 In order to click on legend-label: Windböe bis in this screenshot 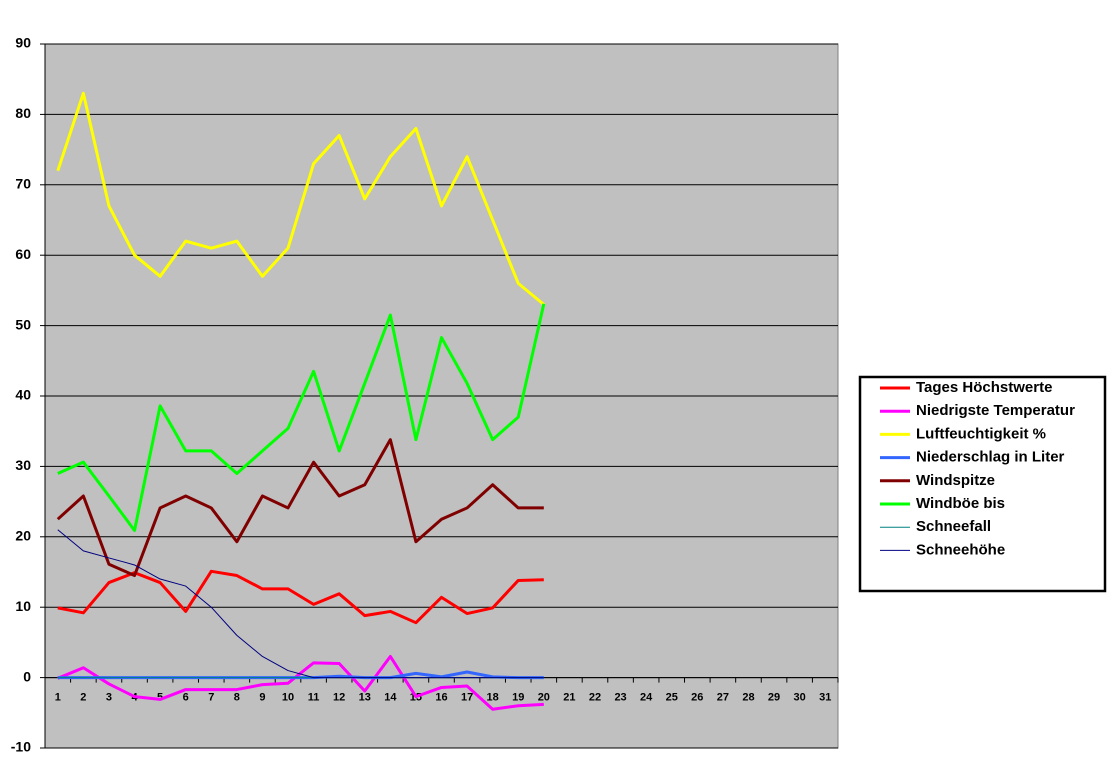, I will do `click(960, 503)`.